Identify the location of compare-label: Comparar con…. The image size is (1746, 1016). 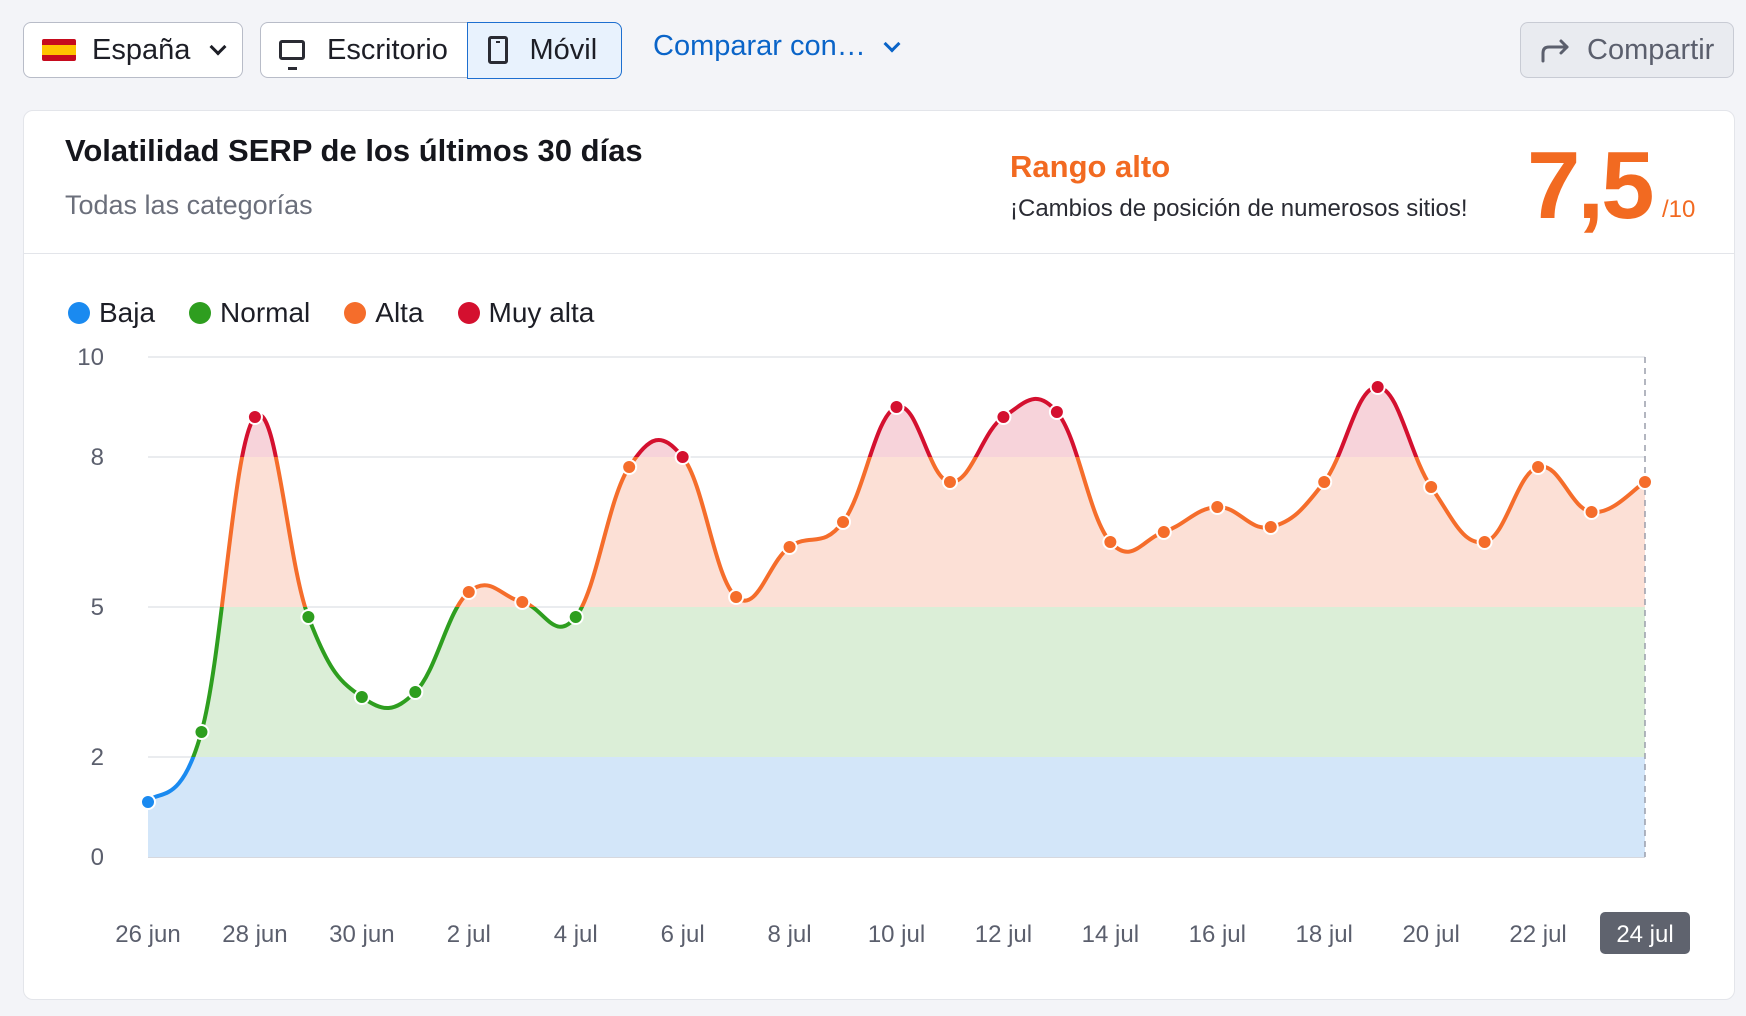
(759, 46).